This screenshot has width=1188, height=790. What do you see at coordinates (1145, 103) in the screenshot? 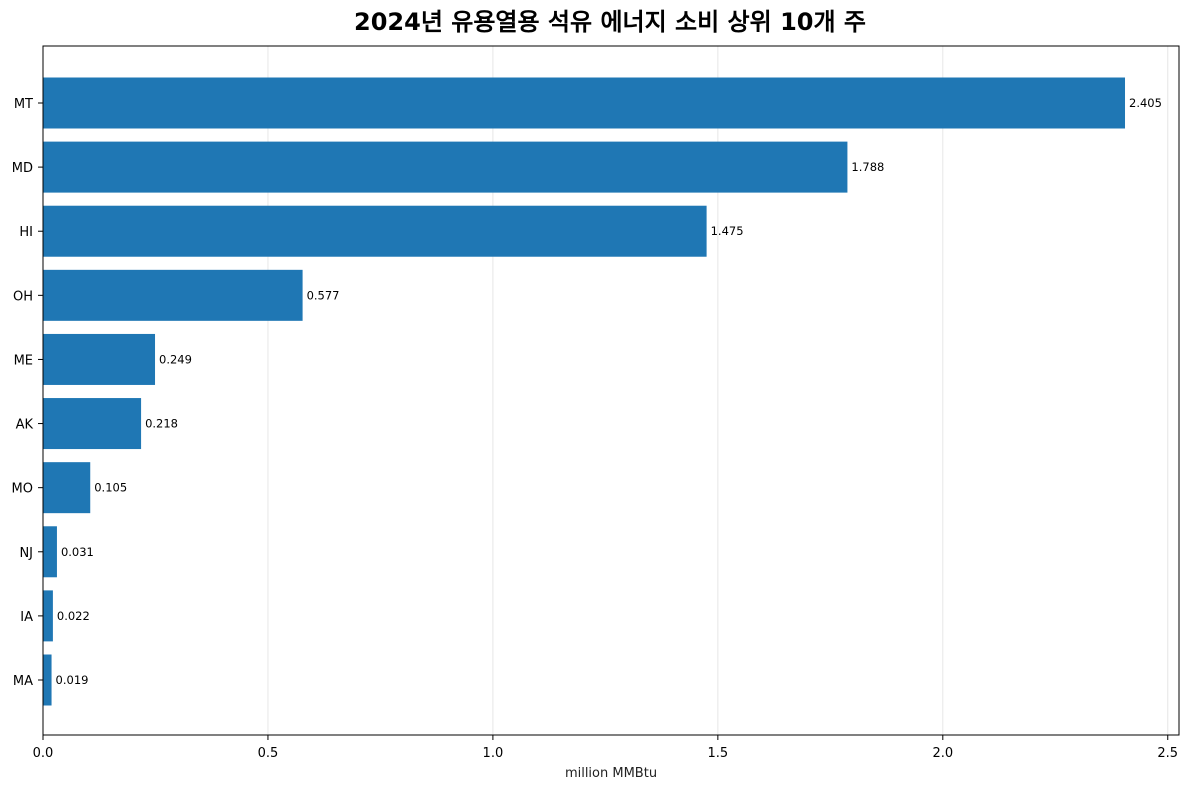
I see `bar-value-label: 2.405` at bounding box center [1145, 103].